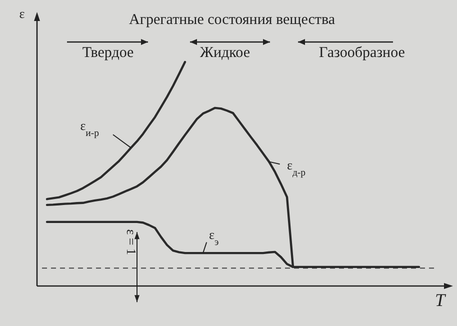 This screenshot has width=457, height=326. What do you see at coordinates (214, 237) in the screenshot?
I see `series-label: ε$_{э}$` at bounding box center [214, 237].